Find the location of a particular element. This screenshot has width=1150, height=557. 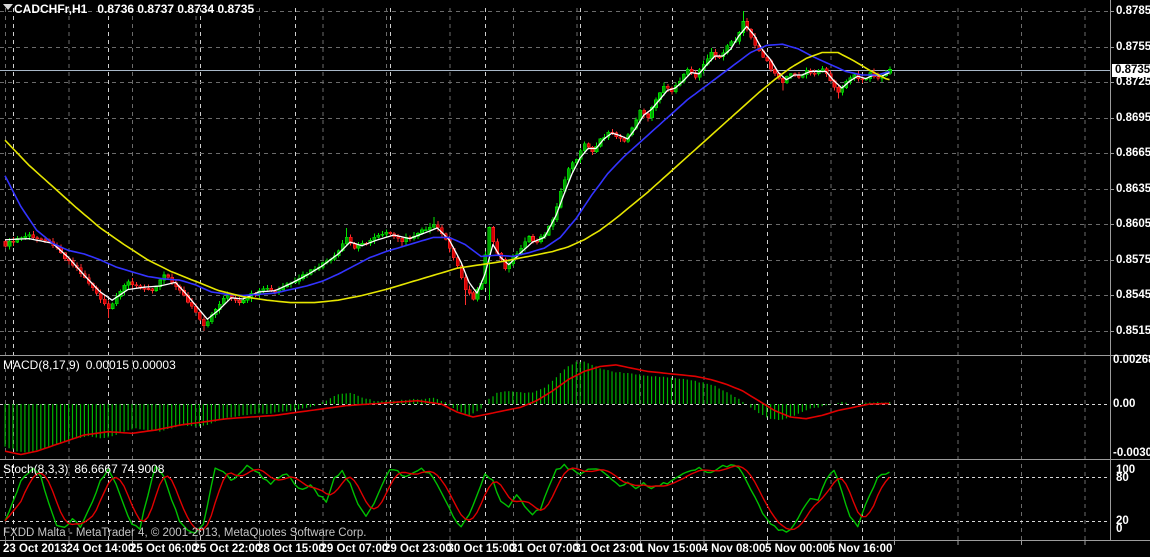

chart-title: CADCHFr,H1 0.8736 0.8737 0.8734 0.8735 is located at coordinates (134, 9).